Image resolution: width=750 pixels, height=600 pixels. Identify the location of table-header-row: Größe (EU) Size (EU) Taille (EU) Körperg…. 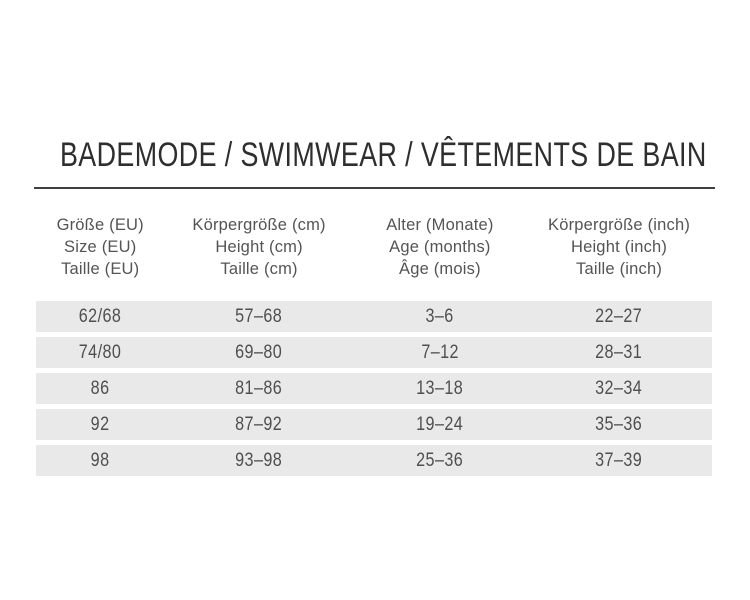
(374, 247).